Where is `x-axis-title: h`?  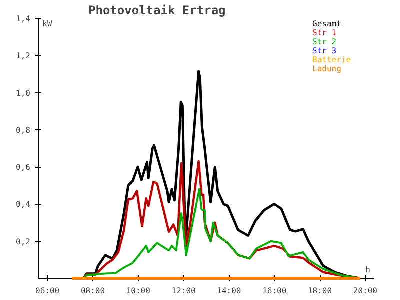 x-axis-title: h is located at coordinates (368, 270).